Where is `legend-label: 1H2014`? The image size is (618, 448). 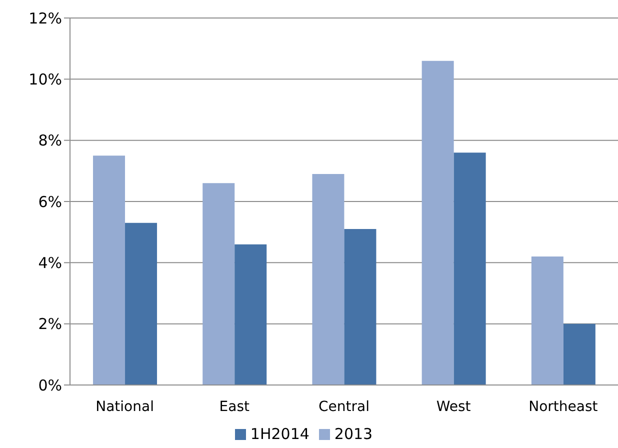
legend-label: 1H2014 is located at coordinates (280, 434).